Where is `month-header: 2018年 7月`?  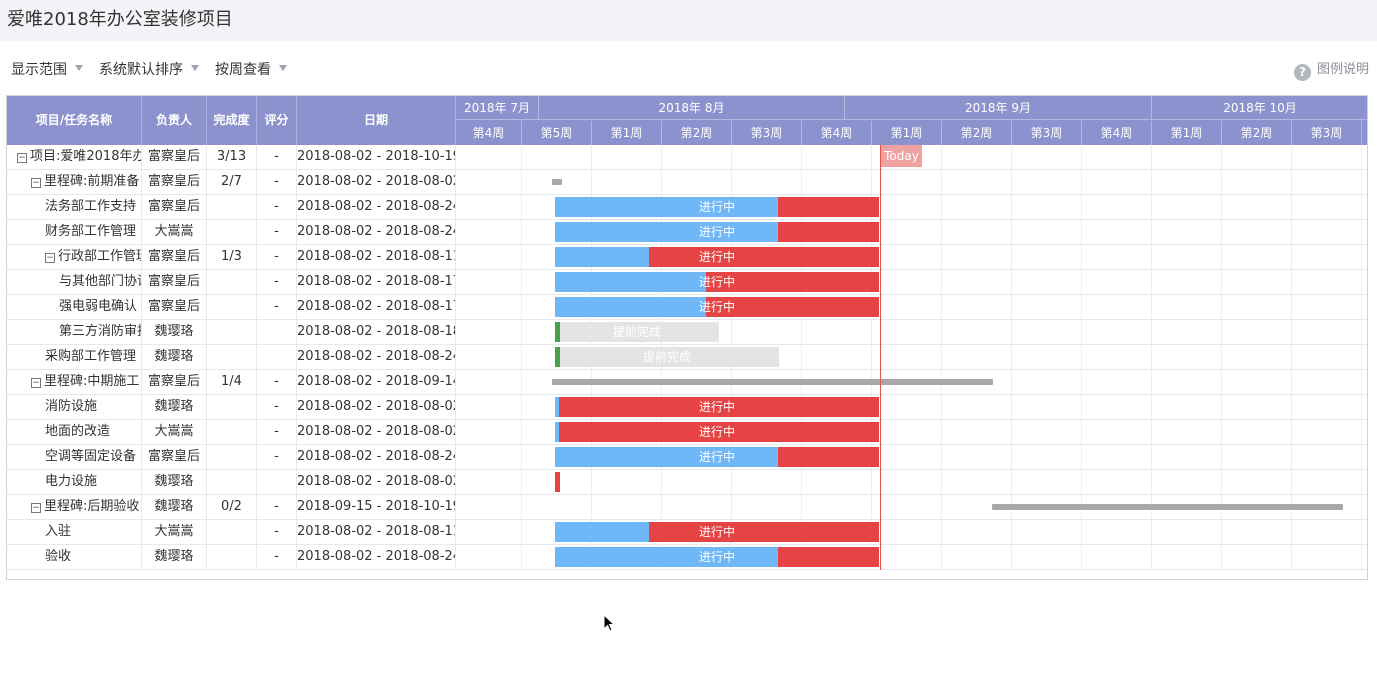 month-header: 2018年 7月 is located at coordinates (497, 108).